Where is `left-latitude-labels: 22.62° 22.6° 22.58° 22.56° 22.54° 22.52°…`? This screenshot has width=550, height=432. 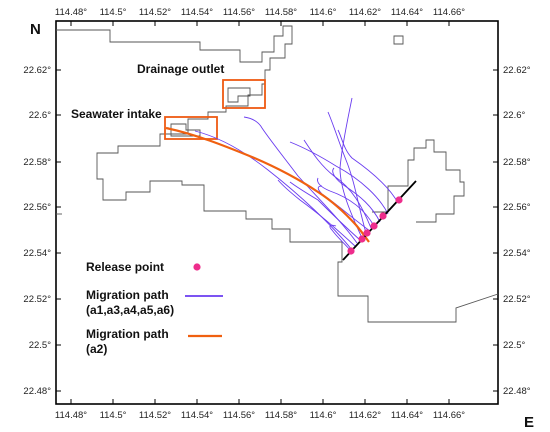 left-latitude-labels: 22.62° 22.6° 22.58° 22.56° 22.54° 22.52°… is located at coordinates (37, 231).